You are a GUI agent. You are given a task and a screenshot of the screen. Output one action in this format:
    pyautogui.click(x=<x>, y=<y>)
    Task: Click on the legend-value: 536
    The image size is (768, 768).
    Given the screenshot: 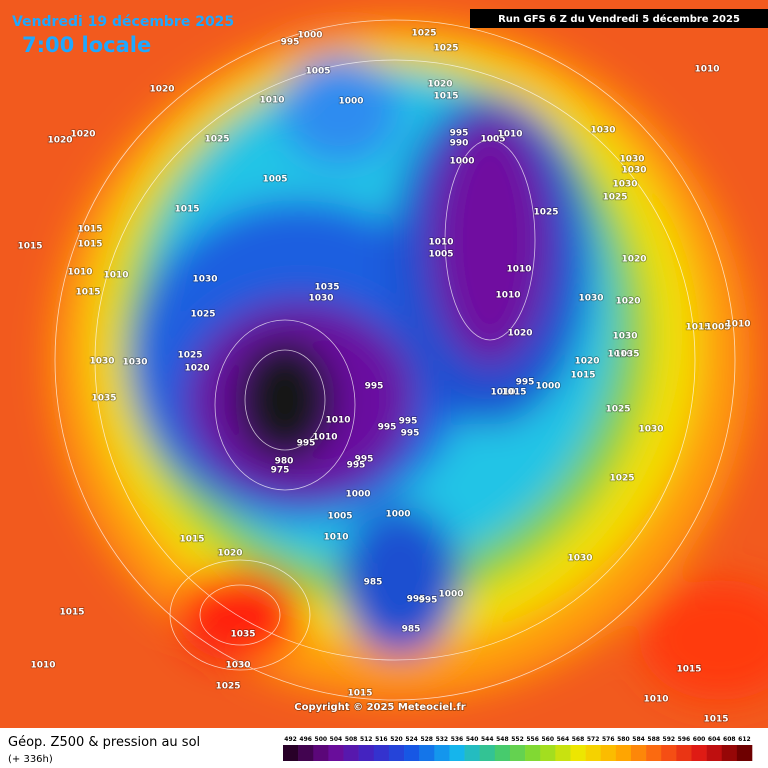 What is the action you would take?
    pyautogui.click(x=457, y=739)
    